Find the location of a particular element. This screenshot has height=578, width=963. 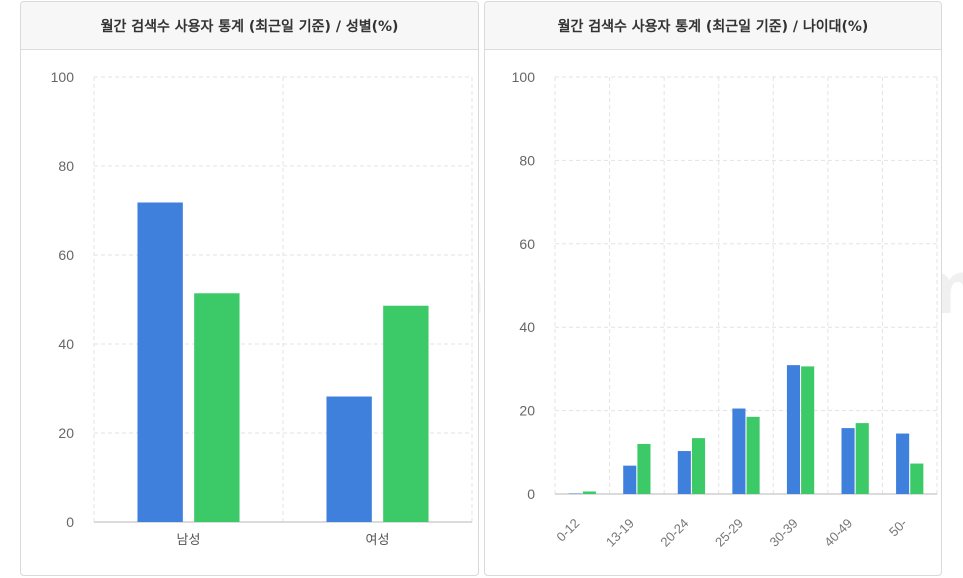

age-bar-25-29-s1 is located at coordinates (739, 451).